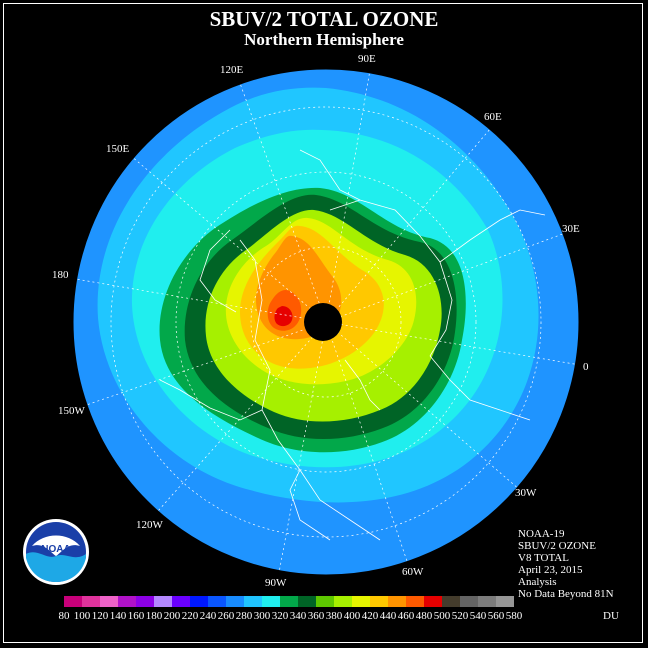 Image resolution: width=648 pixels, height=648 pixels. What do you see at coordinates (493, 117) in the screenshot?
I see `lon-label-60e: 60E` at bounding box center [493, 117].